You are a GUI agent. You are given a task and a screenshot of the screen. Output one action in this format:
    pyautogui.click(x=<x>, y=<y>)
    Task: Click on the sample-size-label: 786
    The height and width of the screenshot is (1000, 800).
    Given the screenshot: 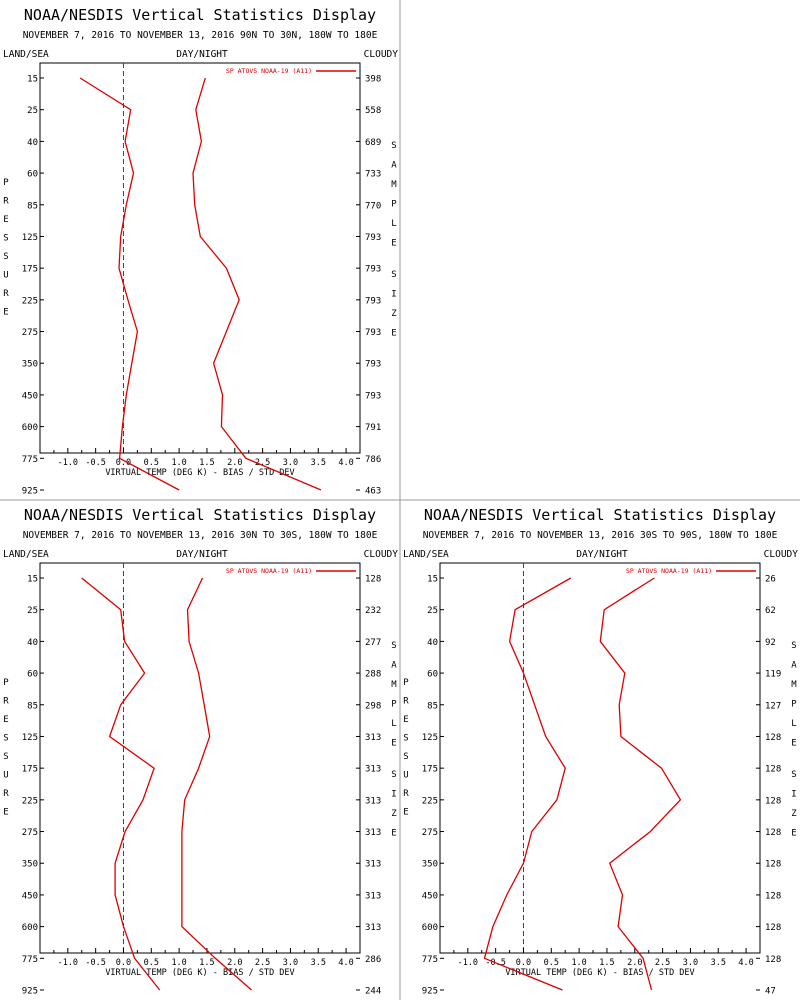 What is the action you would take?
    pyautogui.click(x=373, y=460)
    